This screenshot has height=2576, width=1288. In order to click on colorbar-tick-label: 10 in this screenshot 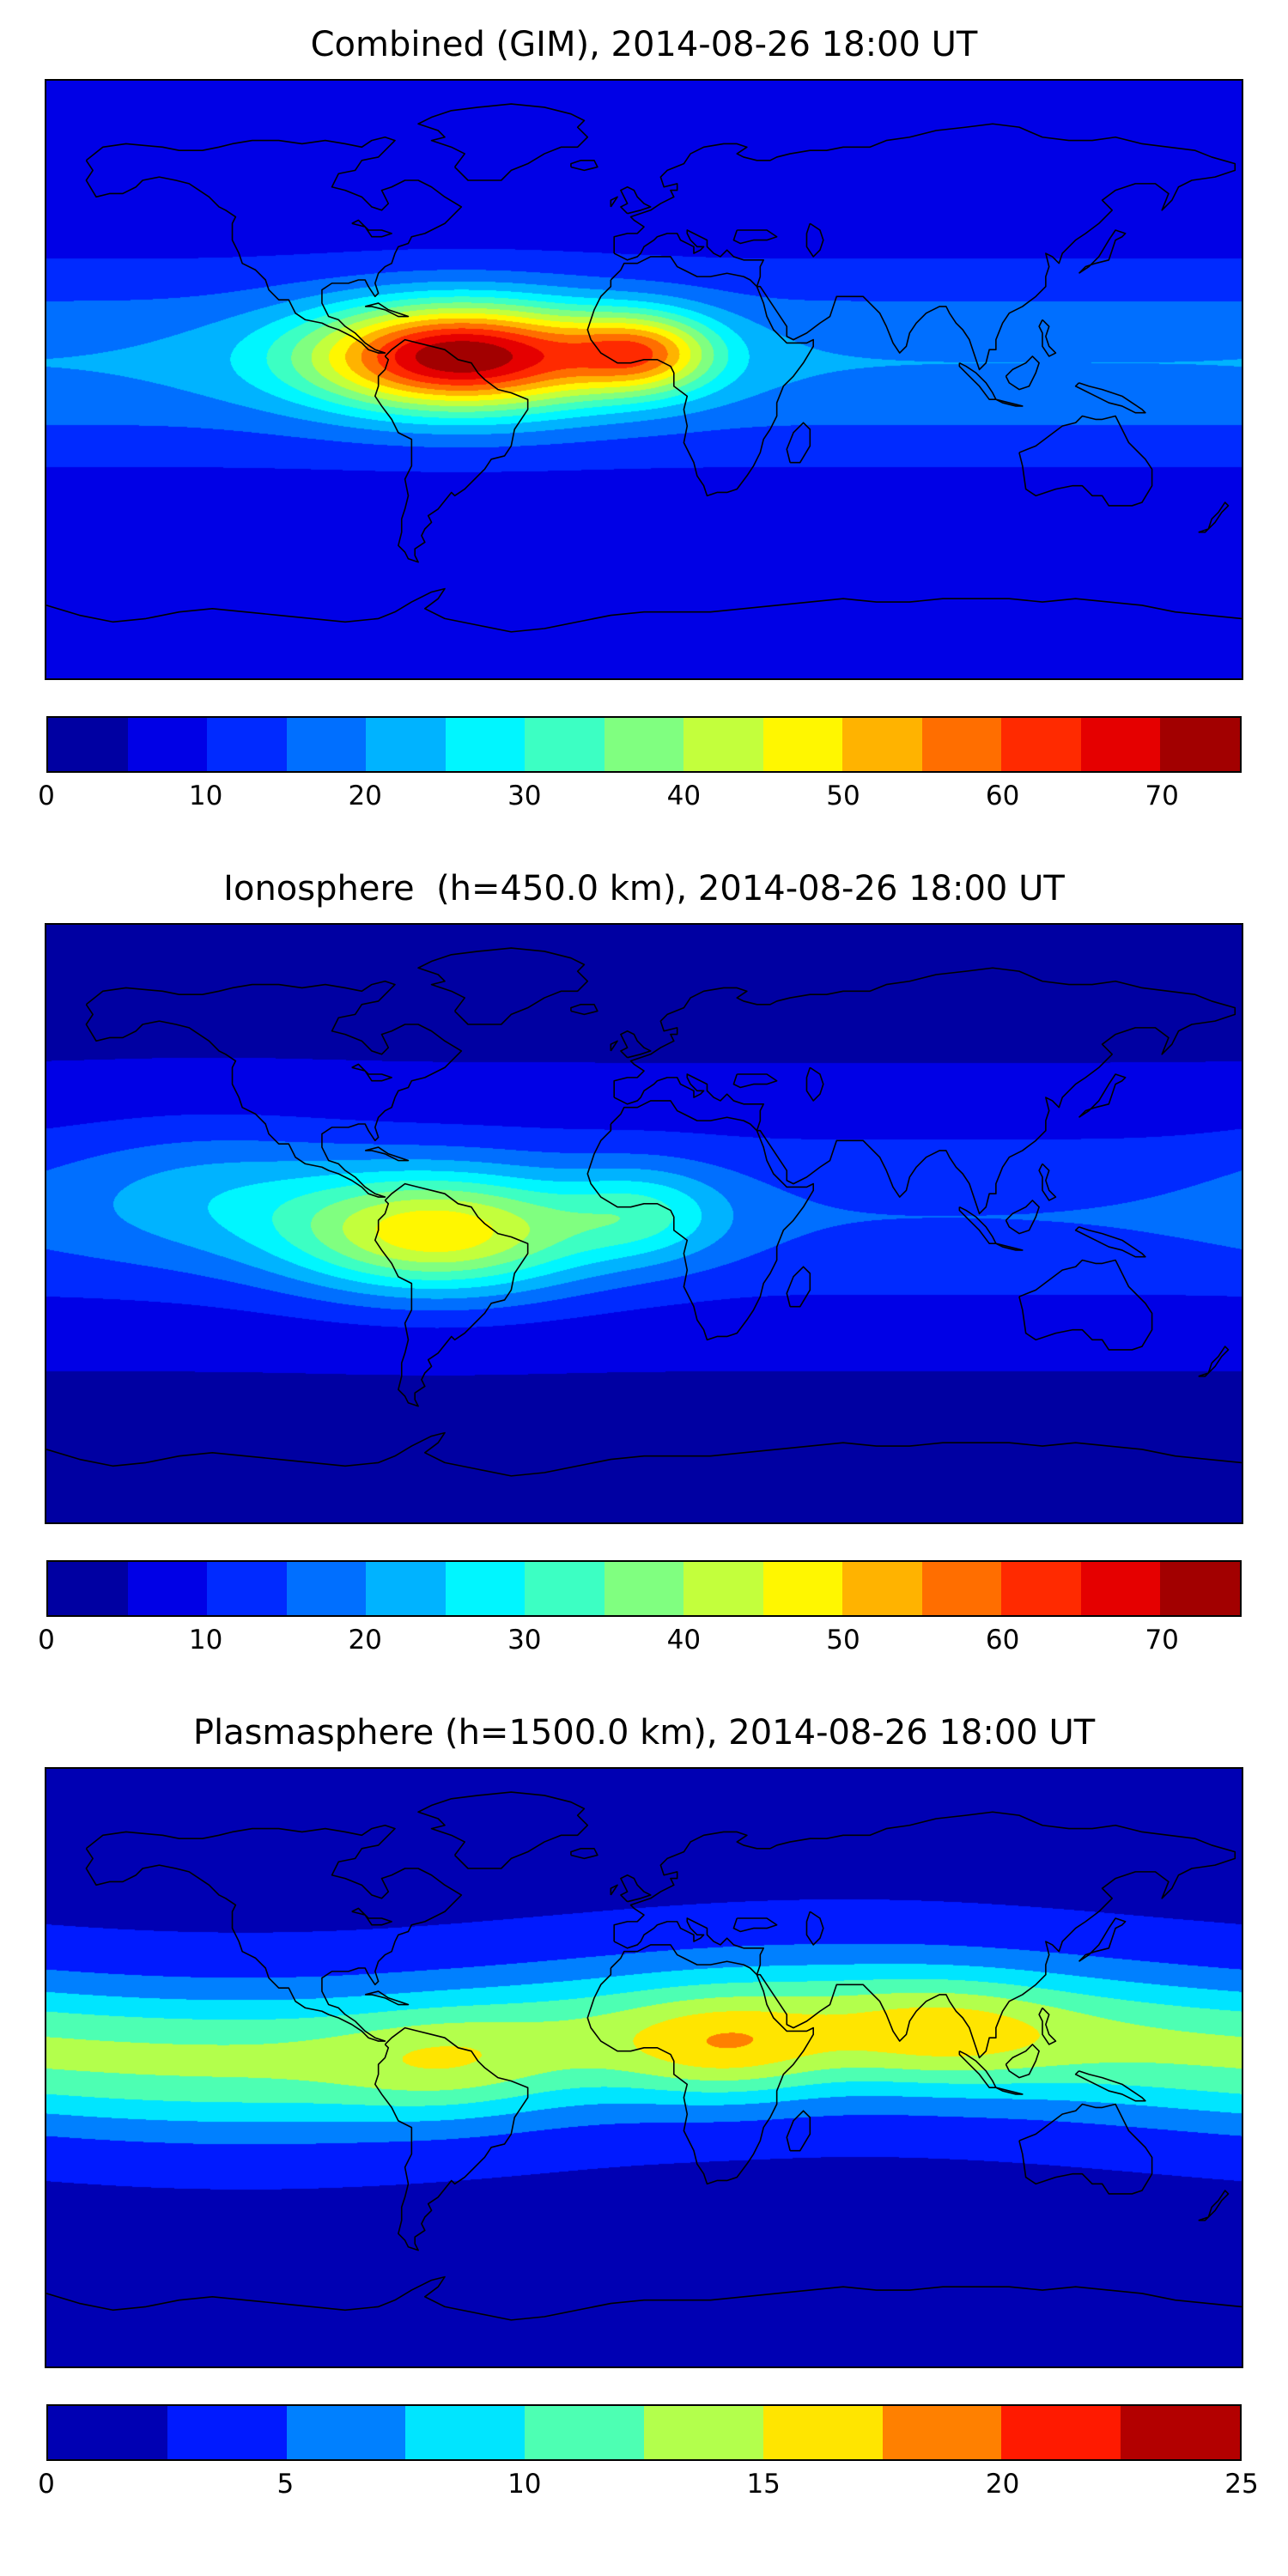, I will do `click(524, 2485)`.